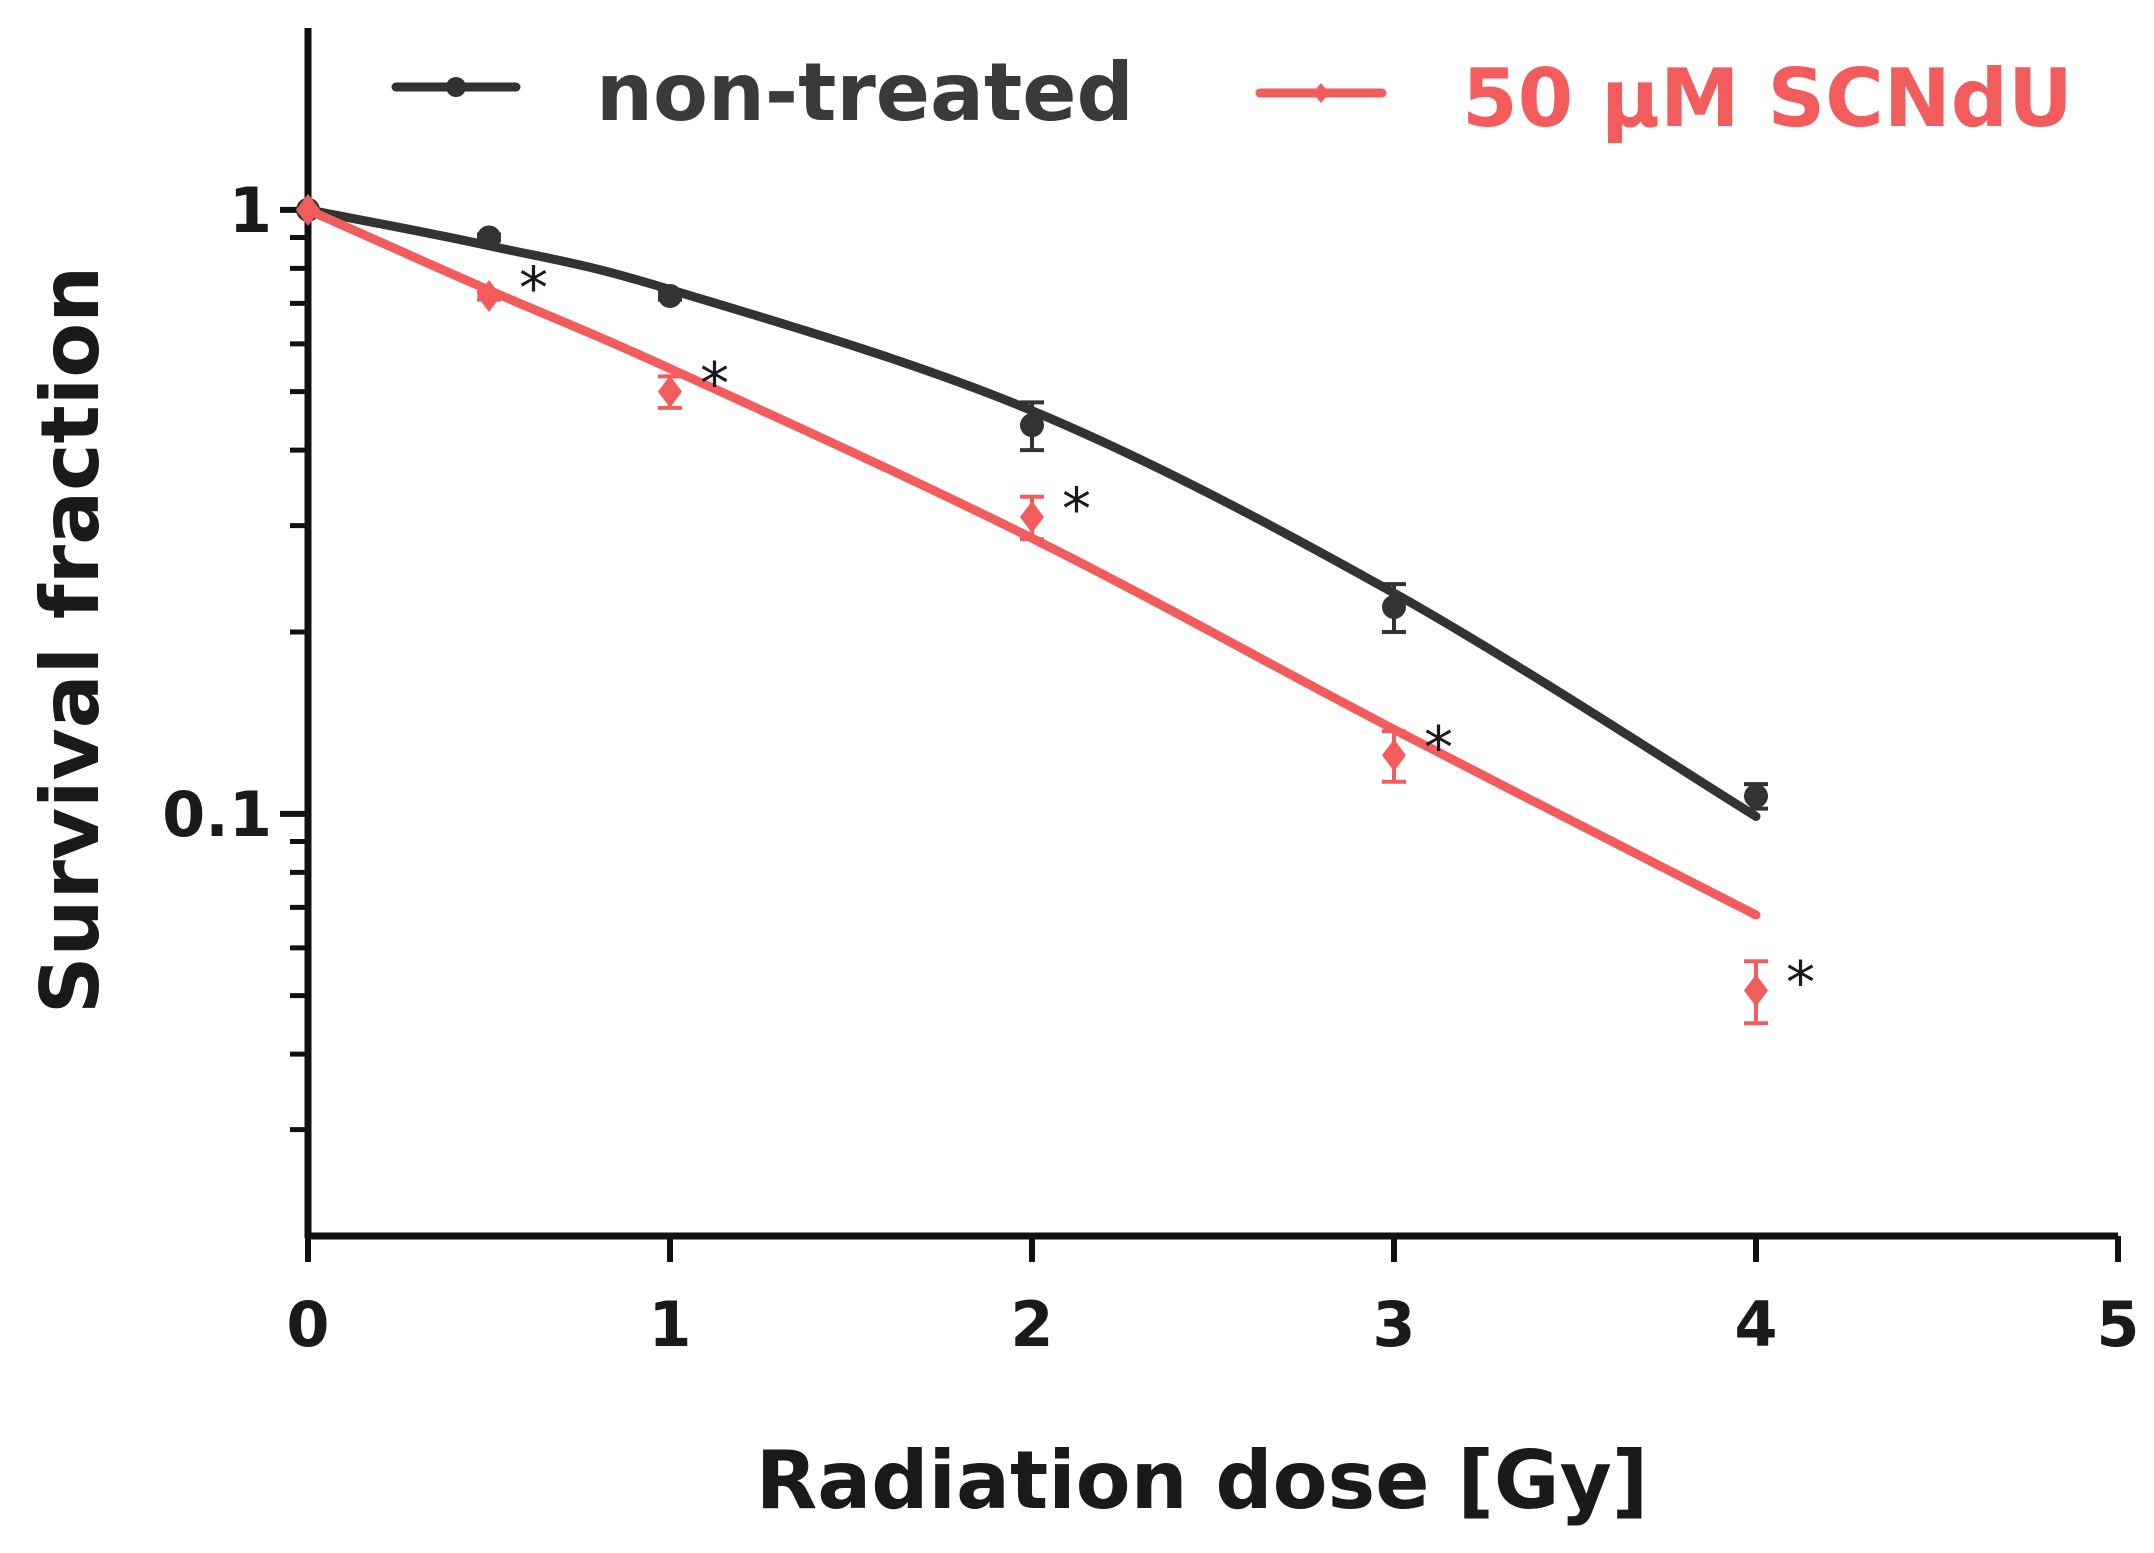  Describe the element at coordinates (307, 1324) in the screenshot. I see `x-tick-label: 0` at that location.